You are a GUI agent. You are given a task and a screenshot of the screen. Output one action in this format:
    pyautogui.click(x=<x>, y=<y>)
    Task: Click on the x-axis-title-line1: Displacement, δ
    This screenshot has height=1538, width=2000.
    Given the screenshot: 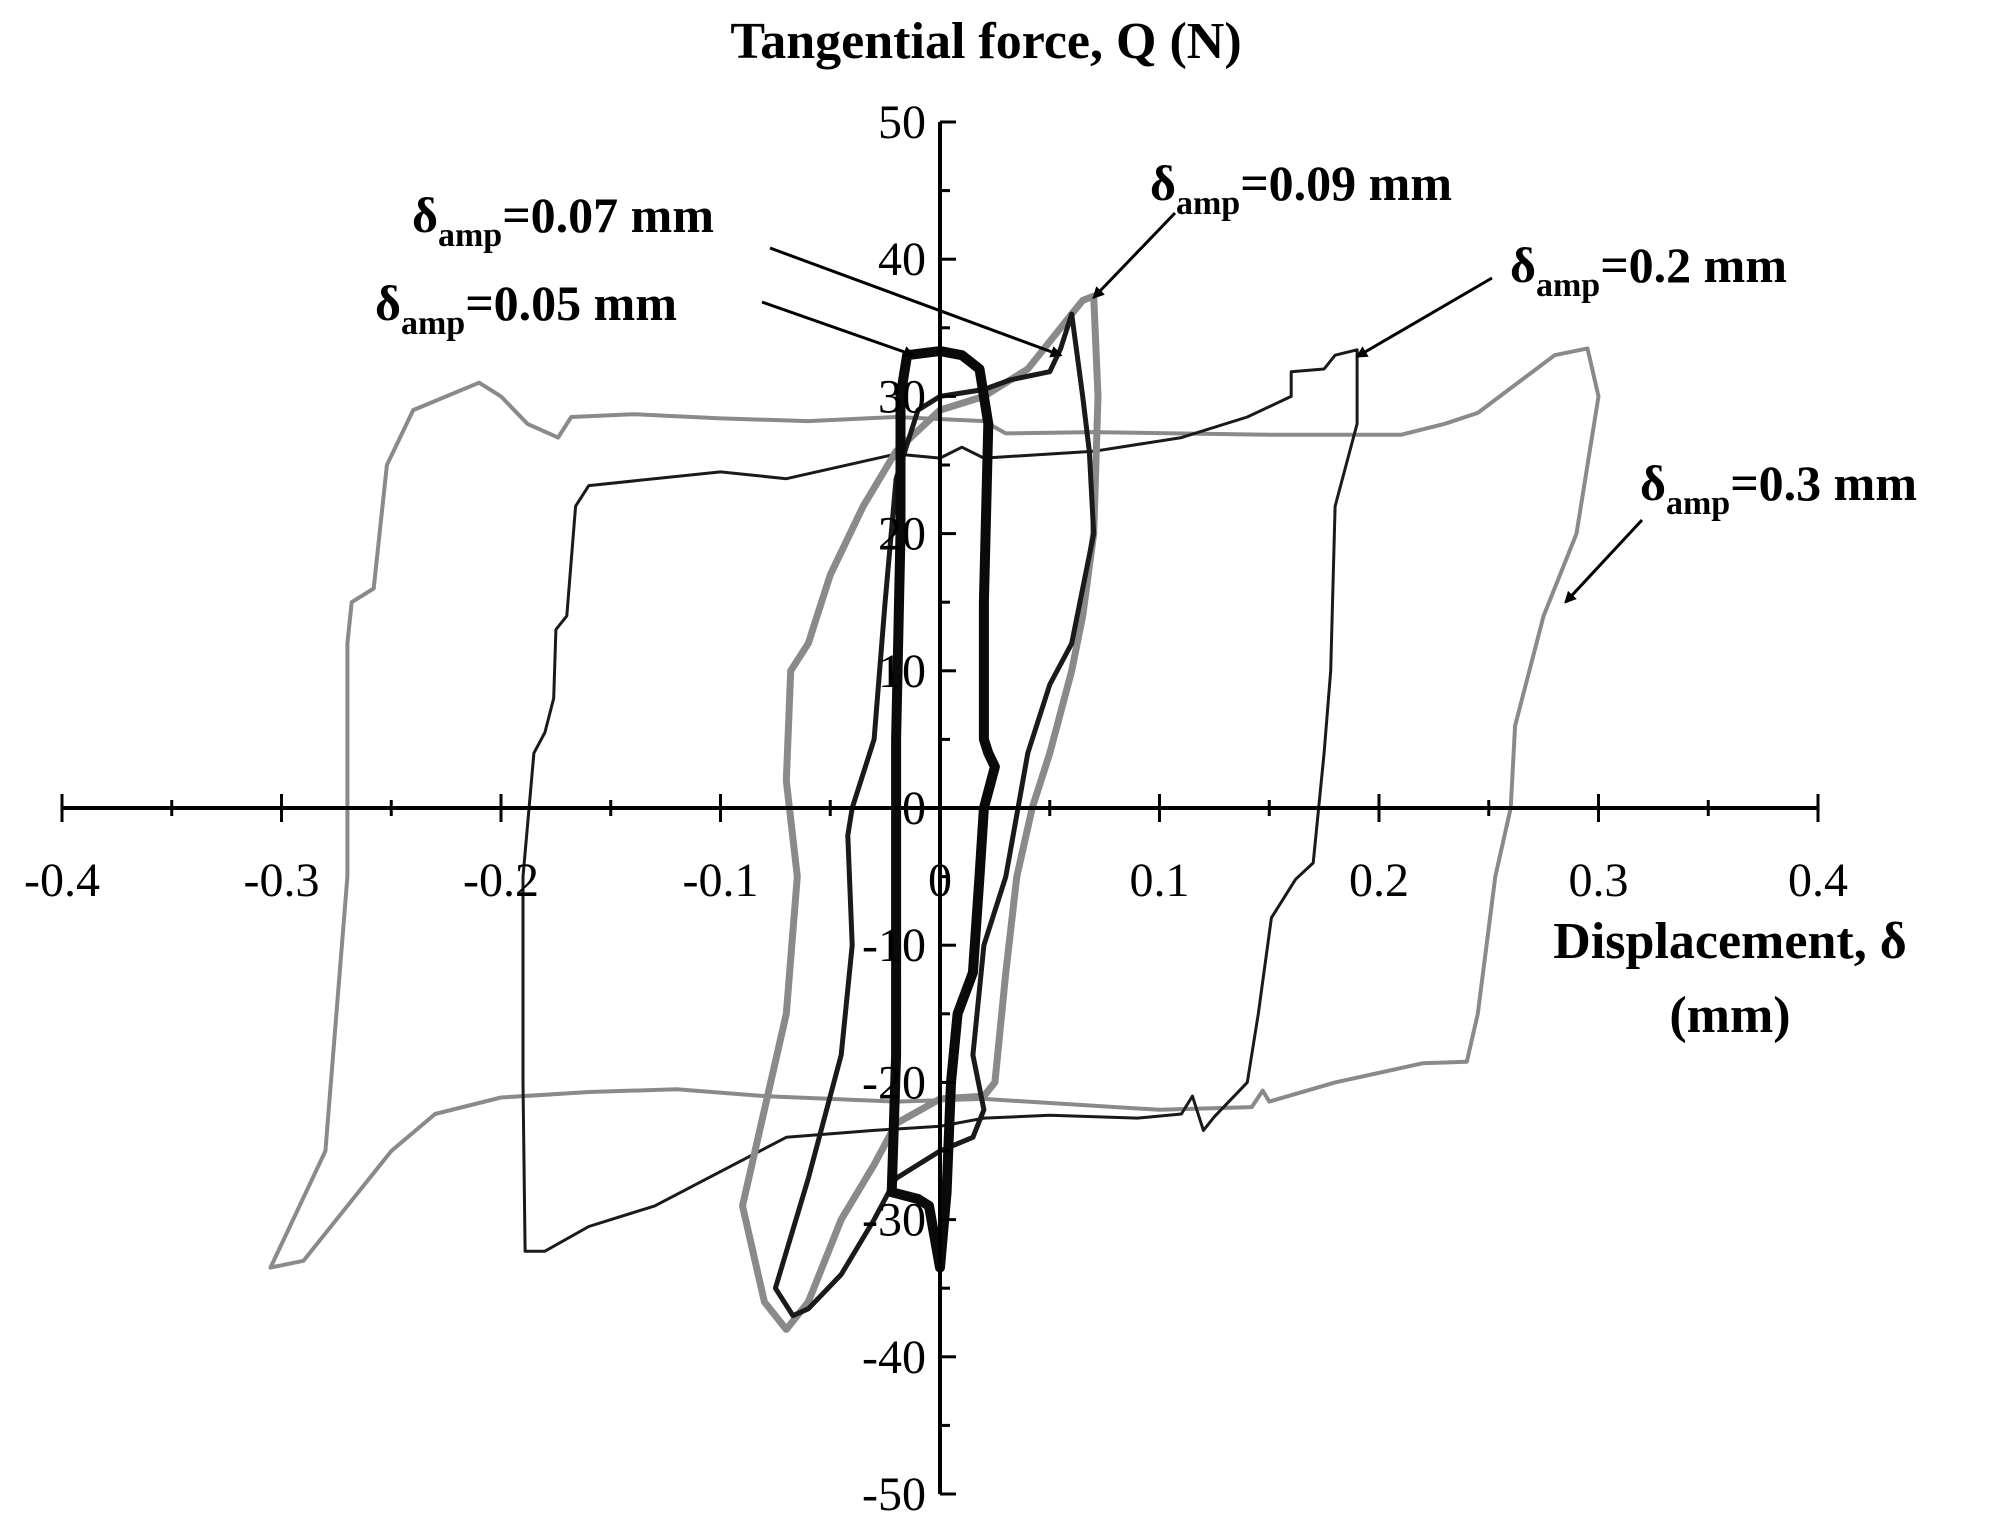 What is the action you would take?
    pyautogui.click(x=1729, y=941)
    